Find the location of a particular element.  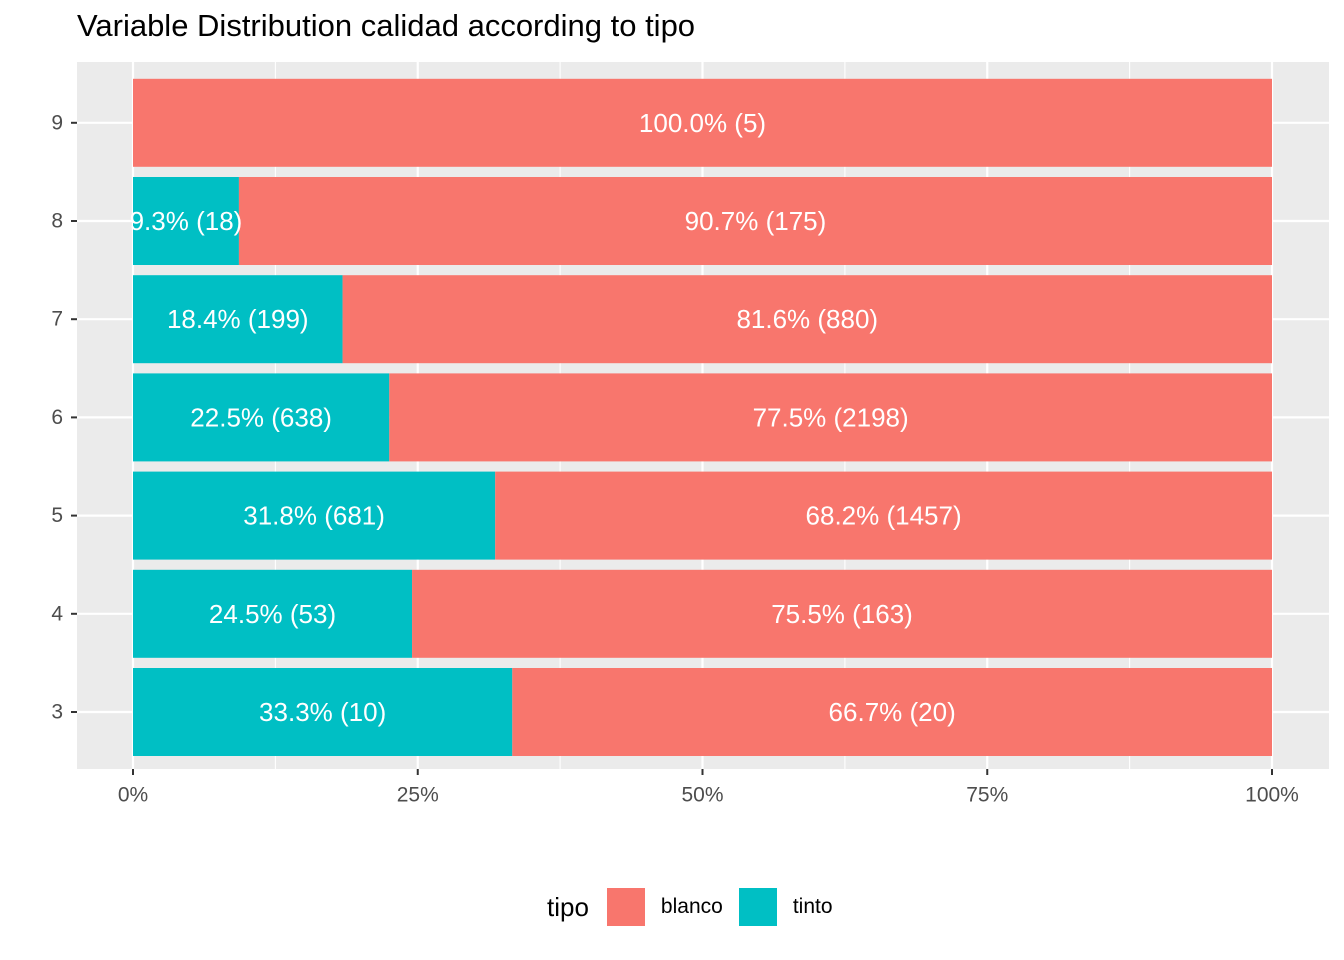

data-label-blanco-6: 77.5% (2198) is located at coordinates (831, 417).